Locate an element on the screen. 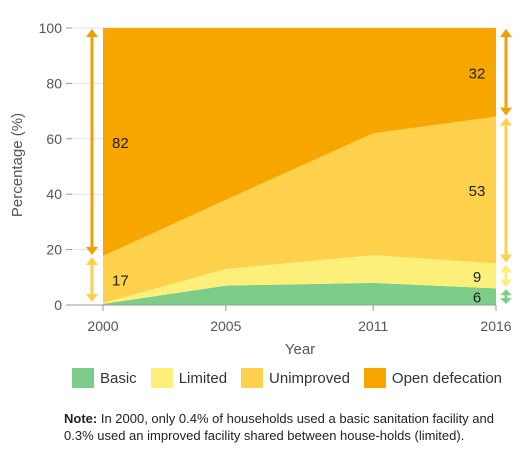  y-axis-title: Percentage (%) is located at coordinates (17, 165).